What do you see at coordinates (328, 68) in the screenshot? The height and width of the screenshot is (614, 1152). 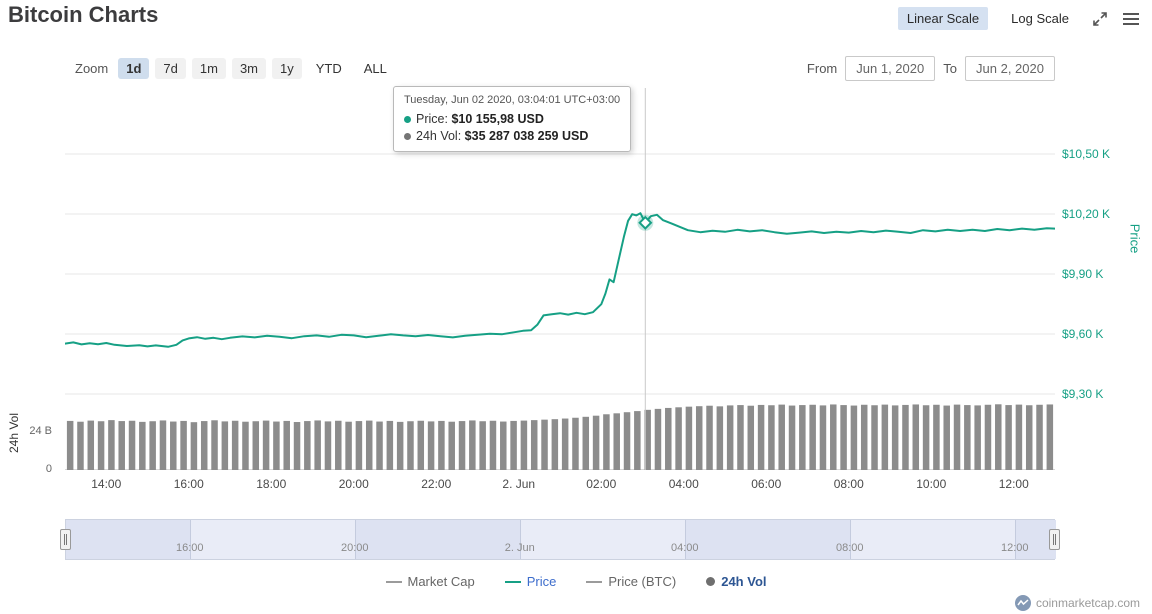 I see `zoom-button-ytd: YTD` at bounding box center [328, 68].